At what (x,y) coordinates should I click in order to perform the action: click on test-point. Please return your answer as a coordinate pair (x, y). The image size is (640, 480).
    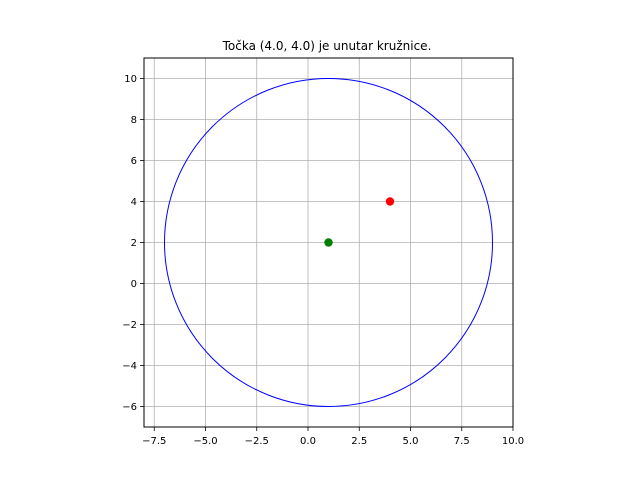
    Looking at the image, I should click on (390, 201).